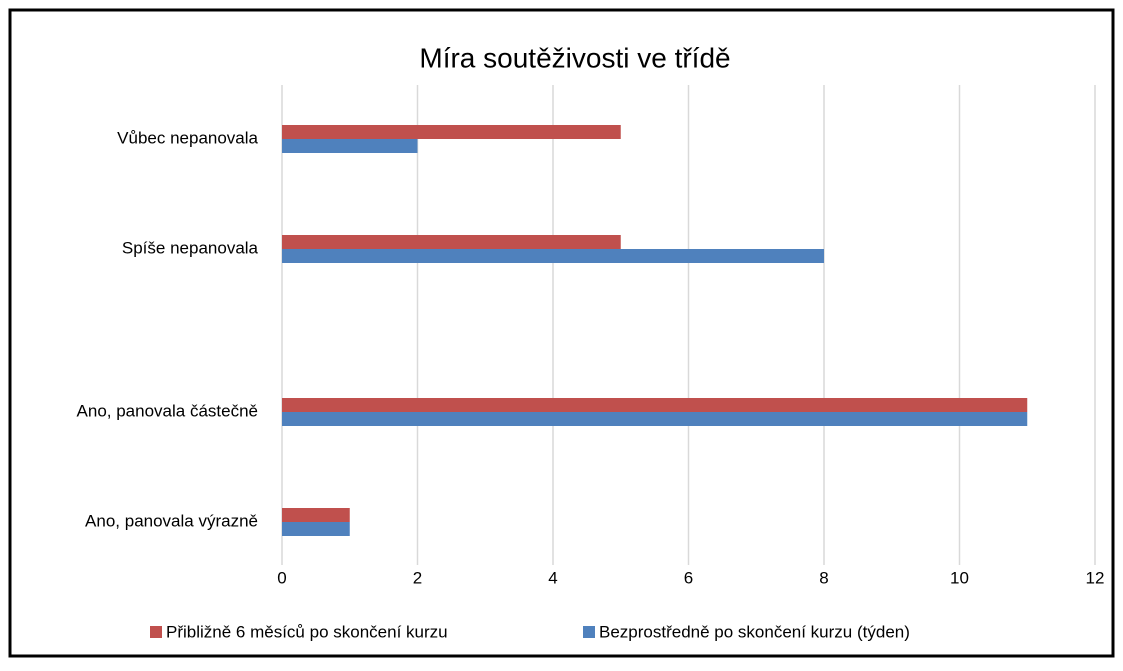 This screenshot has height=671, width=1123. I want to click on x-tick-label: 0, so click(281, 577).